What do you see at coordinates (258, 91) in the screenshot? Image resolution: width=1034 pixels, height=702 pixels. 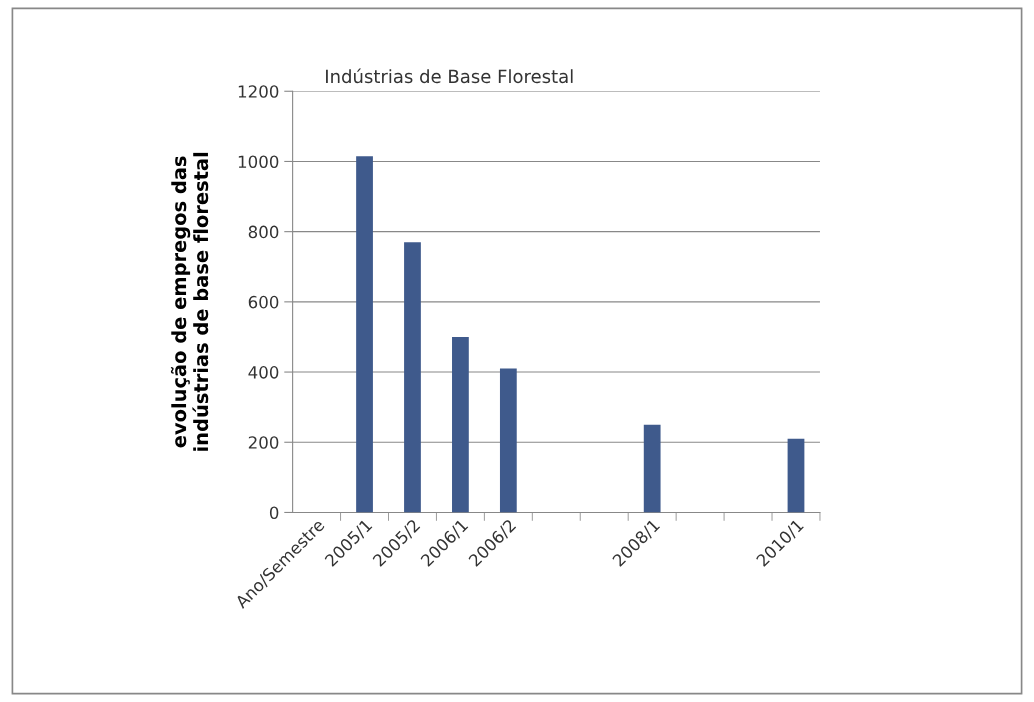 I see `y-tick-label: 1200` at bounding box center [258, 91].